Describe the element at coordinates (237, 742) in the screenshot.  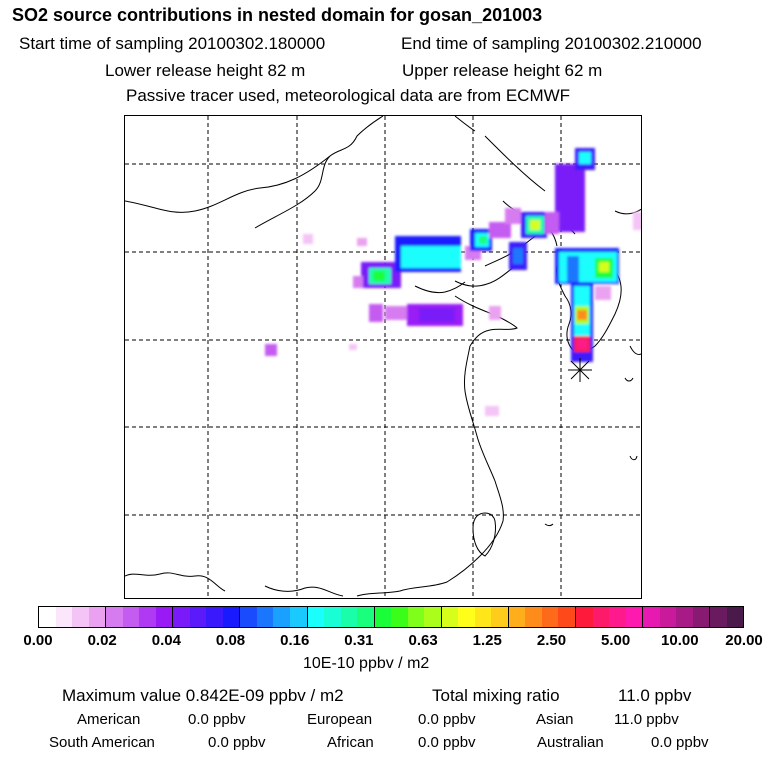
I see `region-value-south-american: 0.0 ppbv` at that location.